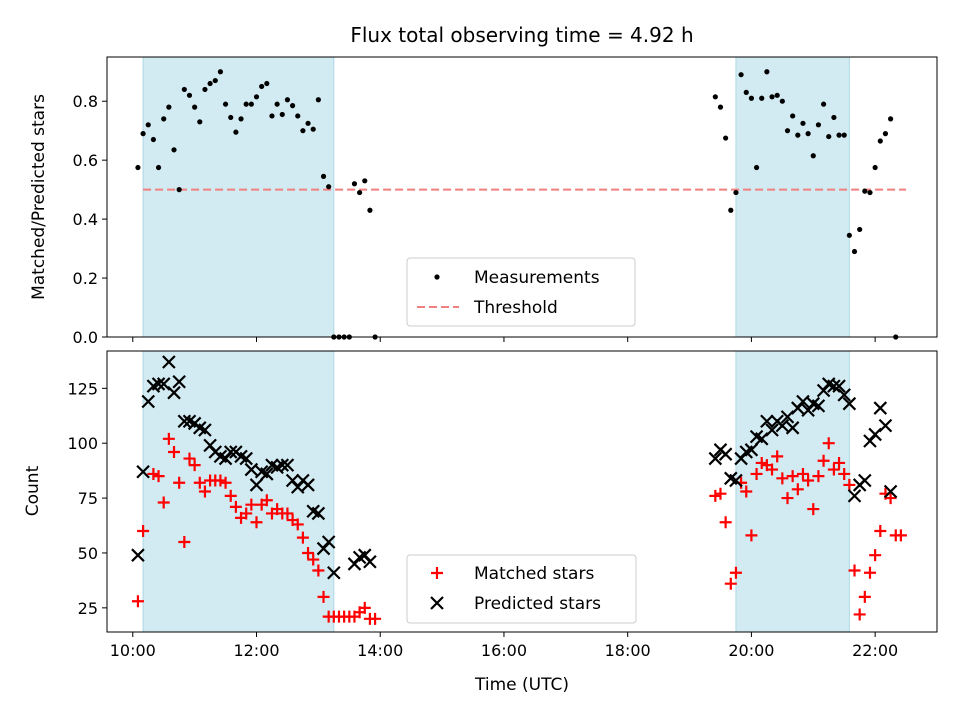  What do you see at coordinates (88, 608) in the screenshot?
I see `y-tick-label: 25` at bounding box center [88, 608].